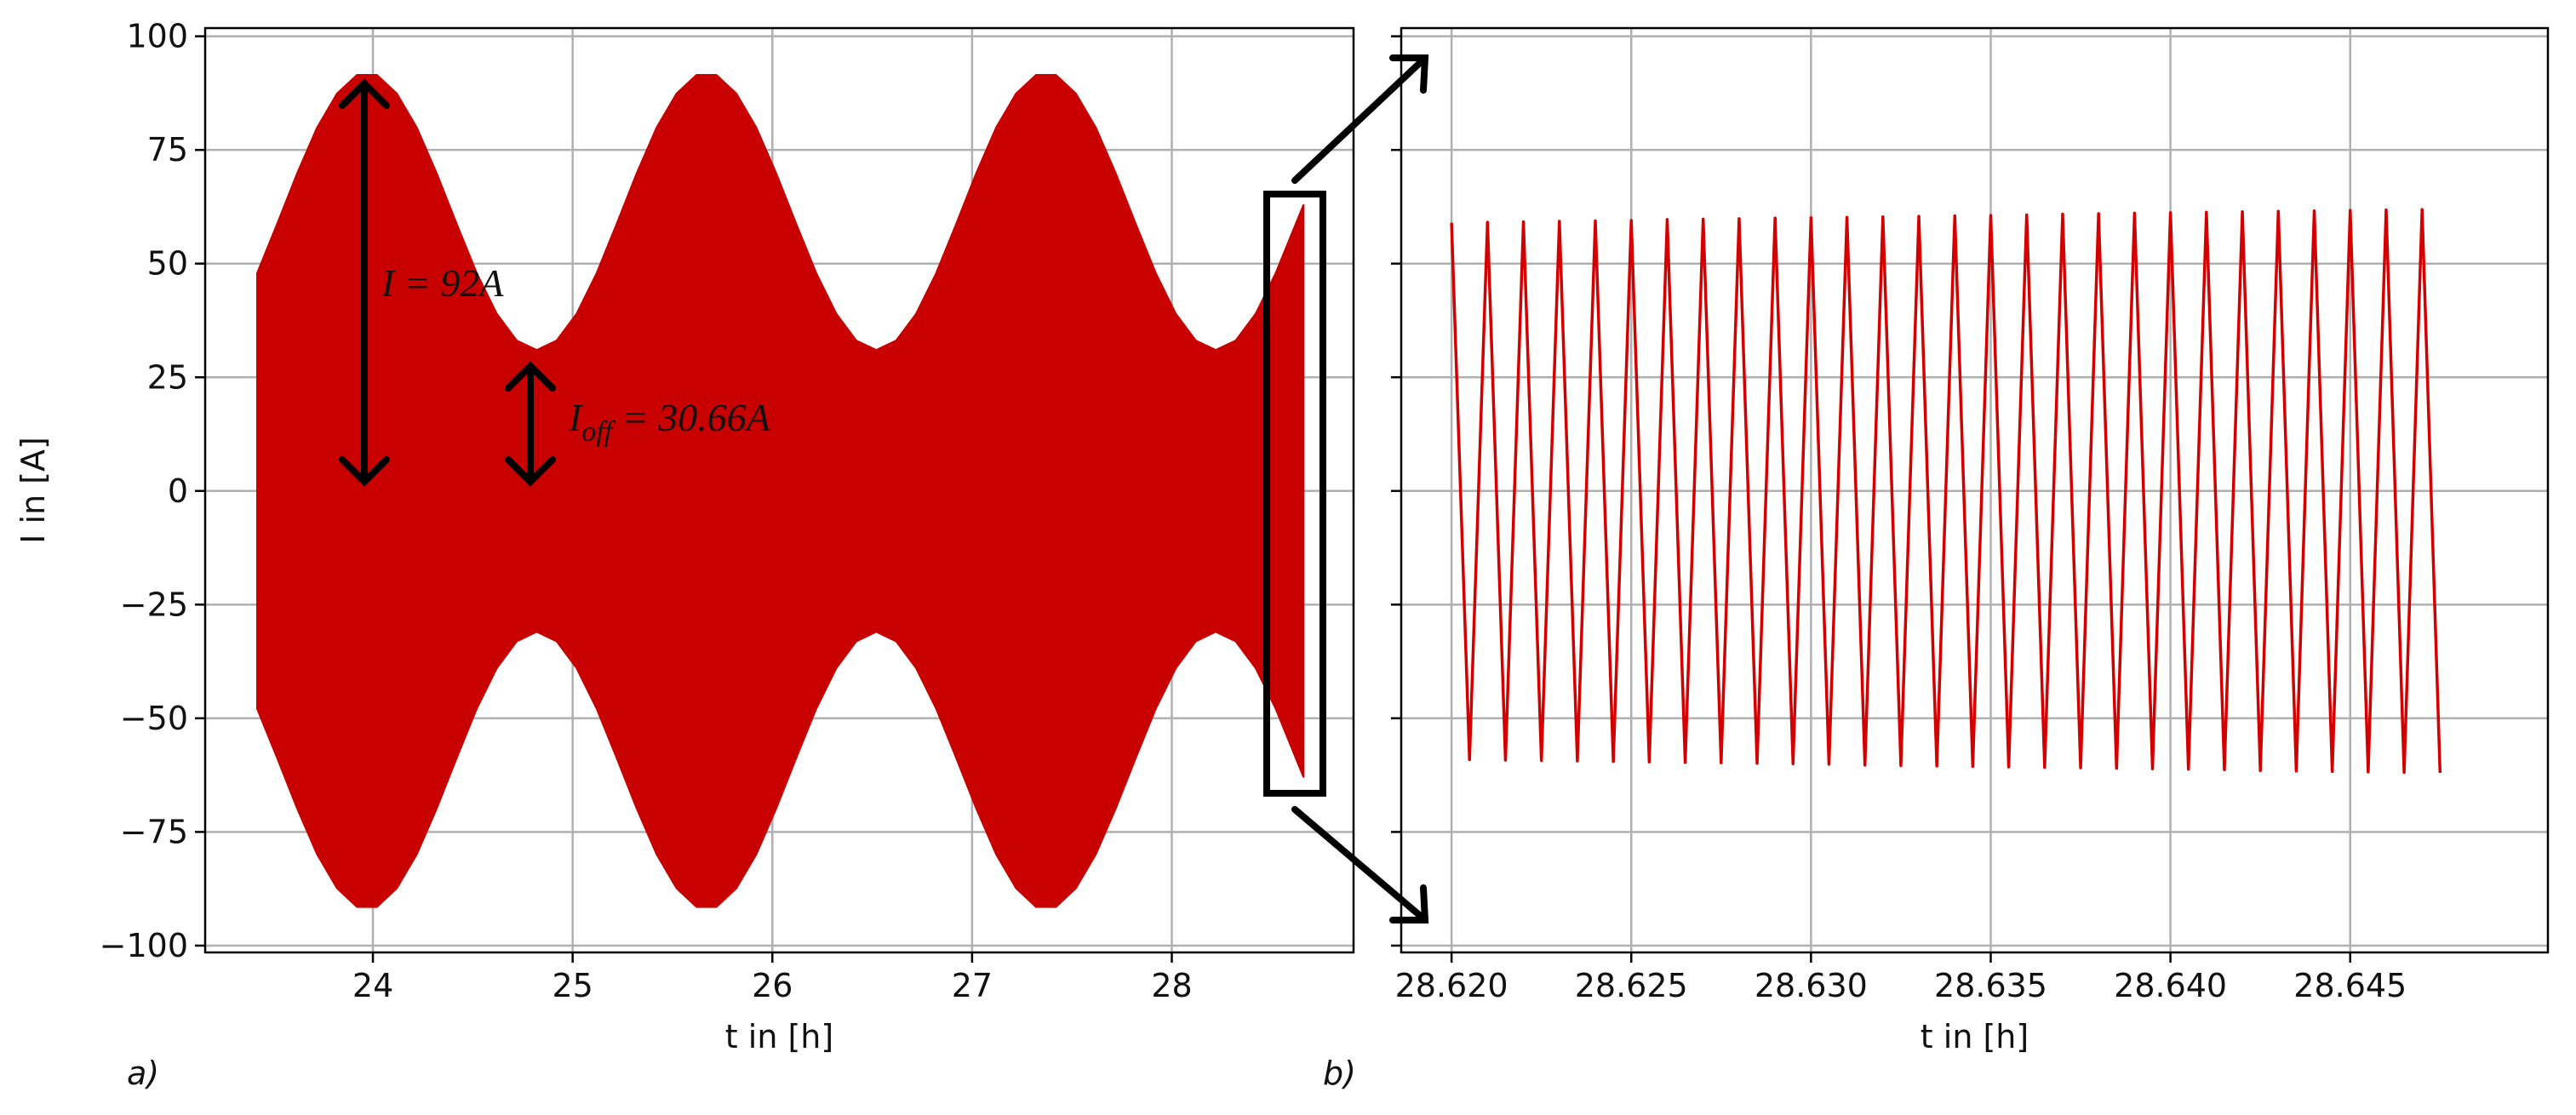  Describe the element at coordinates (167, 377) in the screenshot. I see `y-tick-label: 25` at that location.